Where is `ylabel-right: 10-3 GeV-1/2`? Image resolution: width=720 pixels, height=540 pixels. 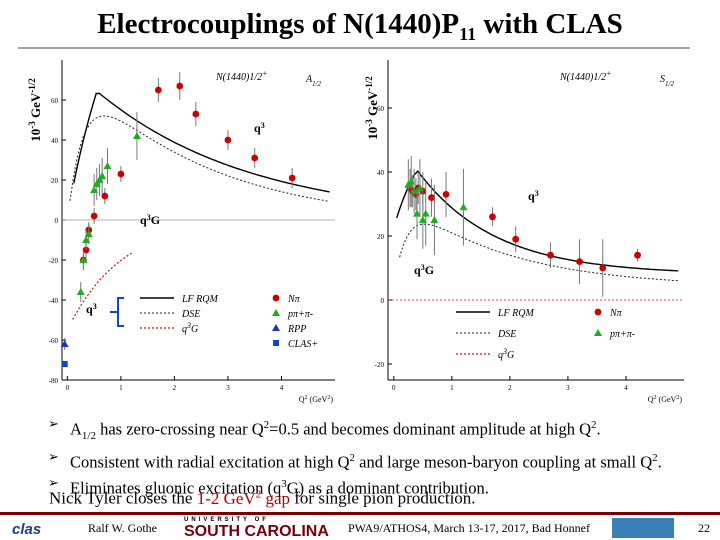 ylabel-right: 10-3 GeV-1/2 is located at coordinates (372, 108).